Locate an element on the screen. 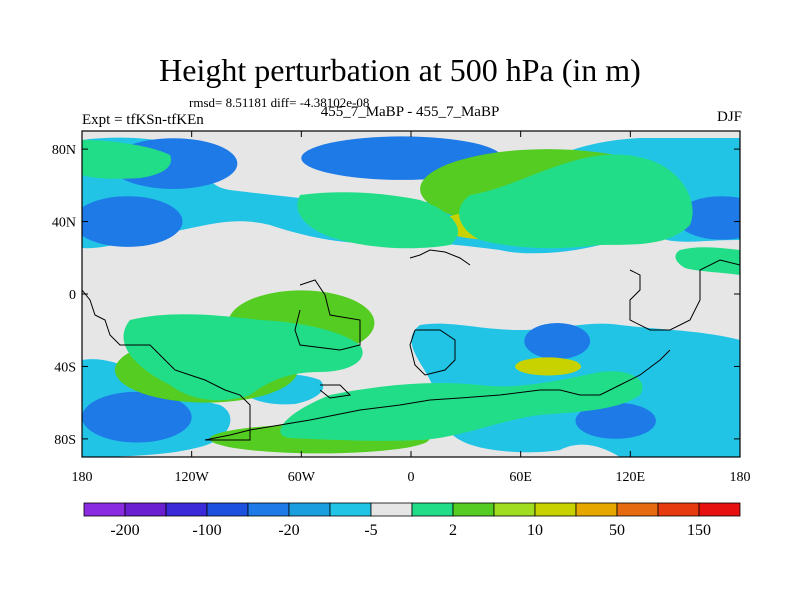  coastline-asia-east is located at coordinates (684, 295).